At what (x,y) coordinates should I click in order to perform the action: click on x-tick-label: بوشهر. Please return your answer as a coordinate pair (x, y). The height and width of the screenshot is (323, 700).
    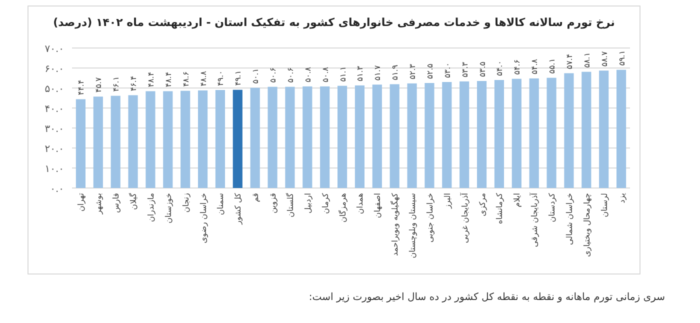
    Looking at the image, I should click on (99, 204).